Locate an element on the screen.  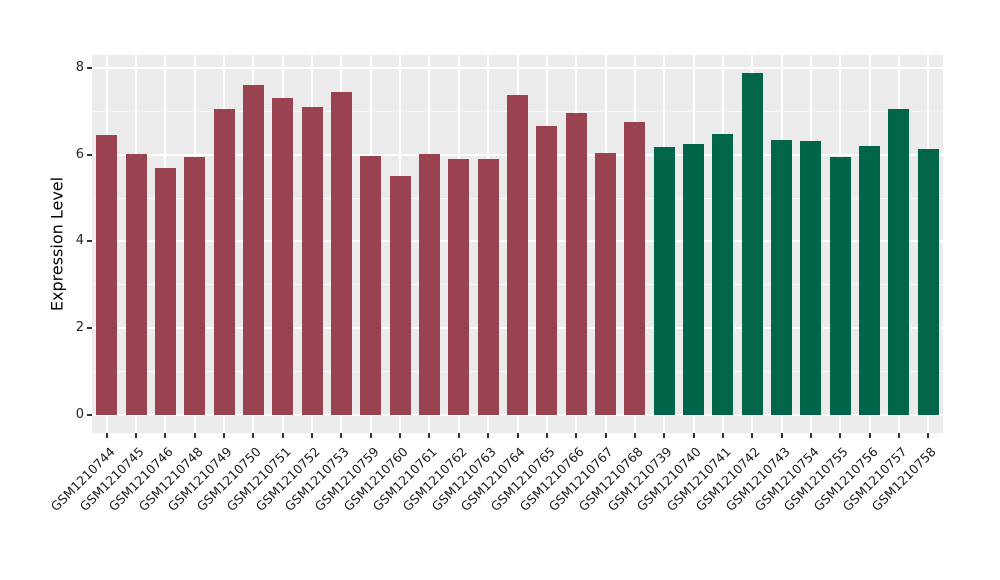
bar-GSM1210739 is located at coordinates (664, 280).